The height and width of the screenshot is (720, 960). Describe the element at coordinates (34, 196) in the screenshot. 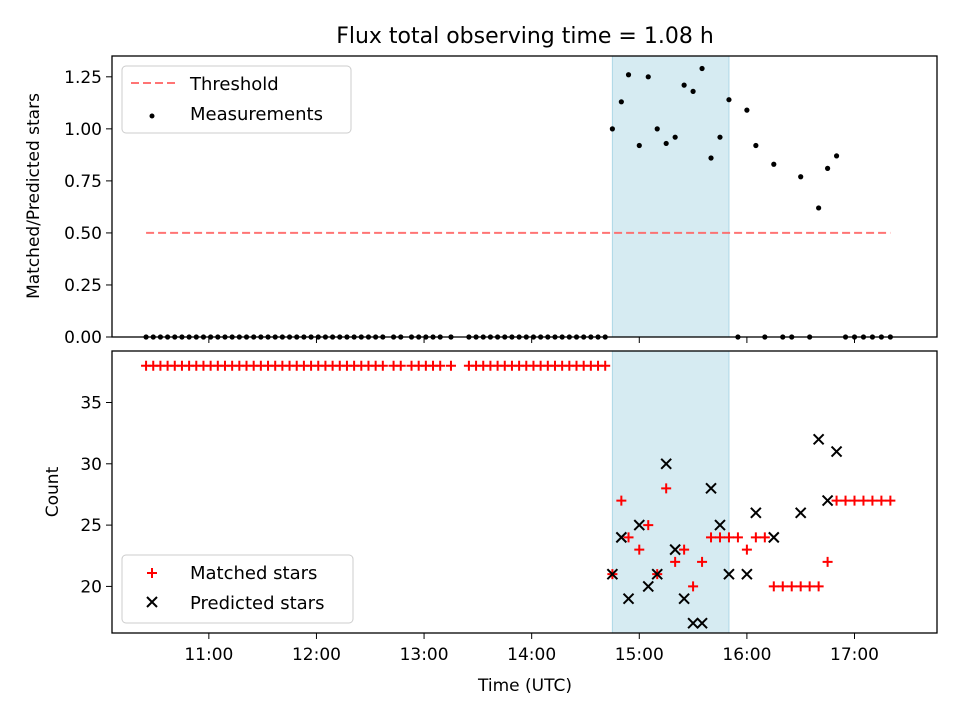

I see `top-y-axis-label: Matched/Predicted stars` at that location.